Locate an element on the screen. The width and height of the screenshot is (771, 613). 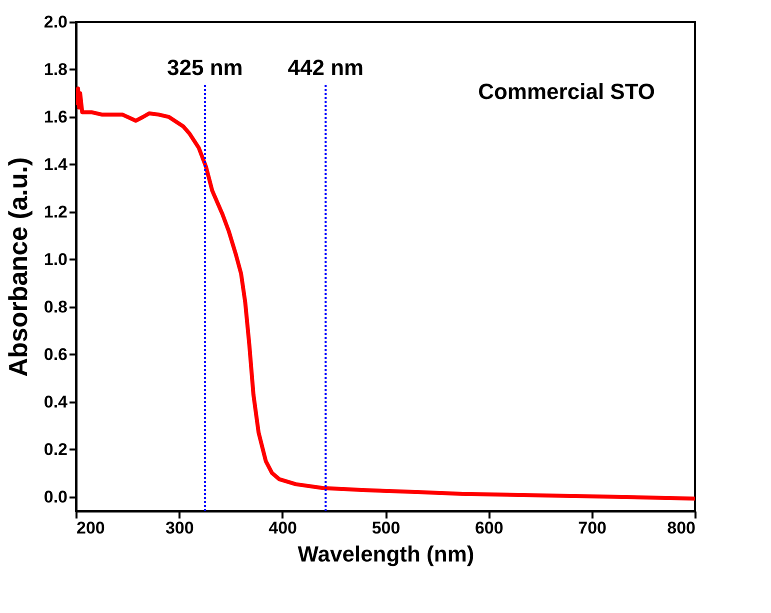
y-tick-label: 0.0 is located at coordinates (56, 496).